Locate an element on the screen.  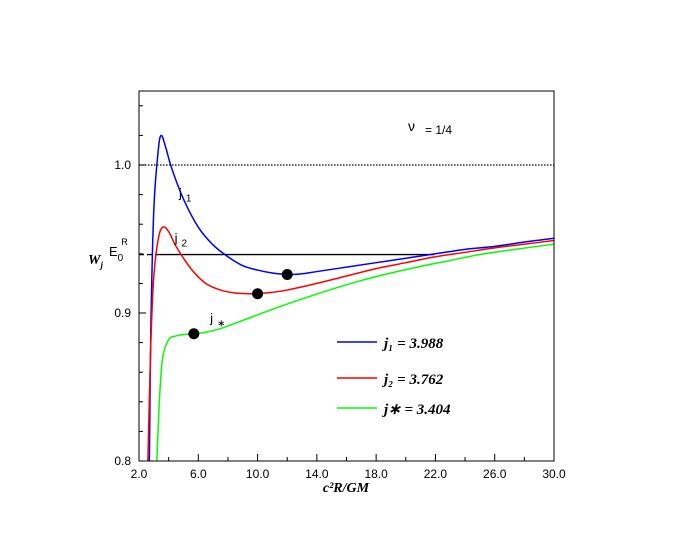
y-tick-label: 0.8 is located at coordinates (122, 461).